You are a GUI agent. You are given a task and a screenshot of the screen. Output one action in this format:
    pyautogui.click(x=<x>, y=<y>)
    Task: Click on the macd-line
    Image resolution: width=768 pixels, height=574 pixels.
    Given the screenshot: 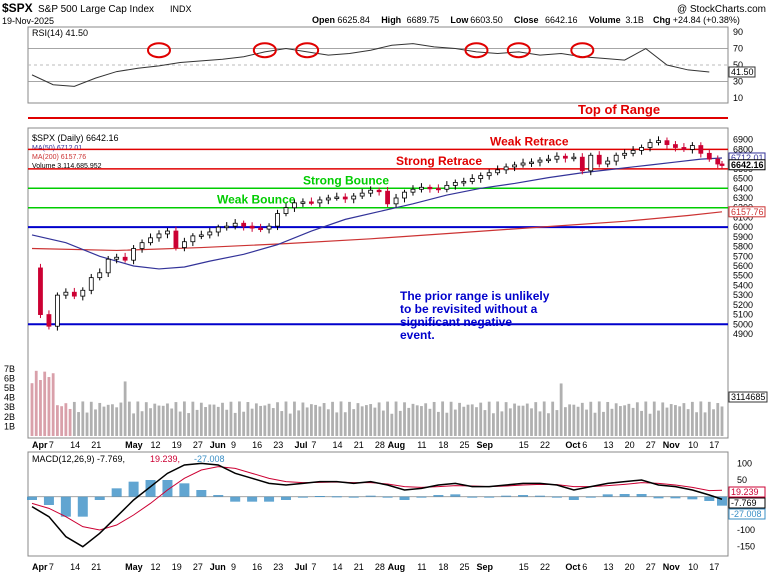 What is the action you would take?
    pyautogui.click(x=377, y=505)
    